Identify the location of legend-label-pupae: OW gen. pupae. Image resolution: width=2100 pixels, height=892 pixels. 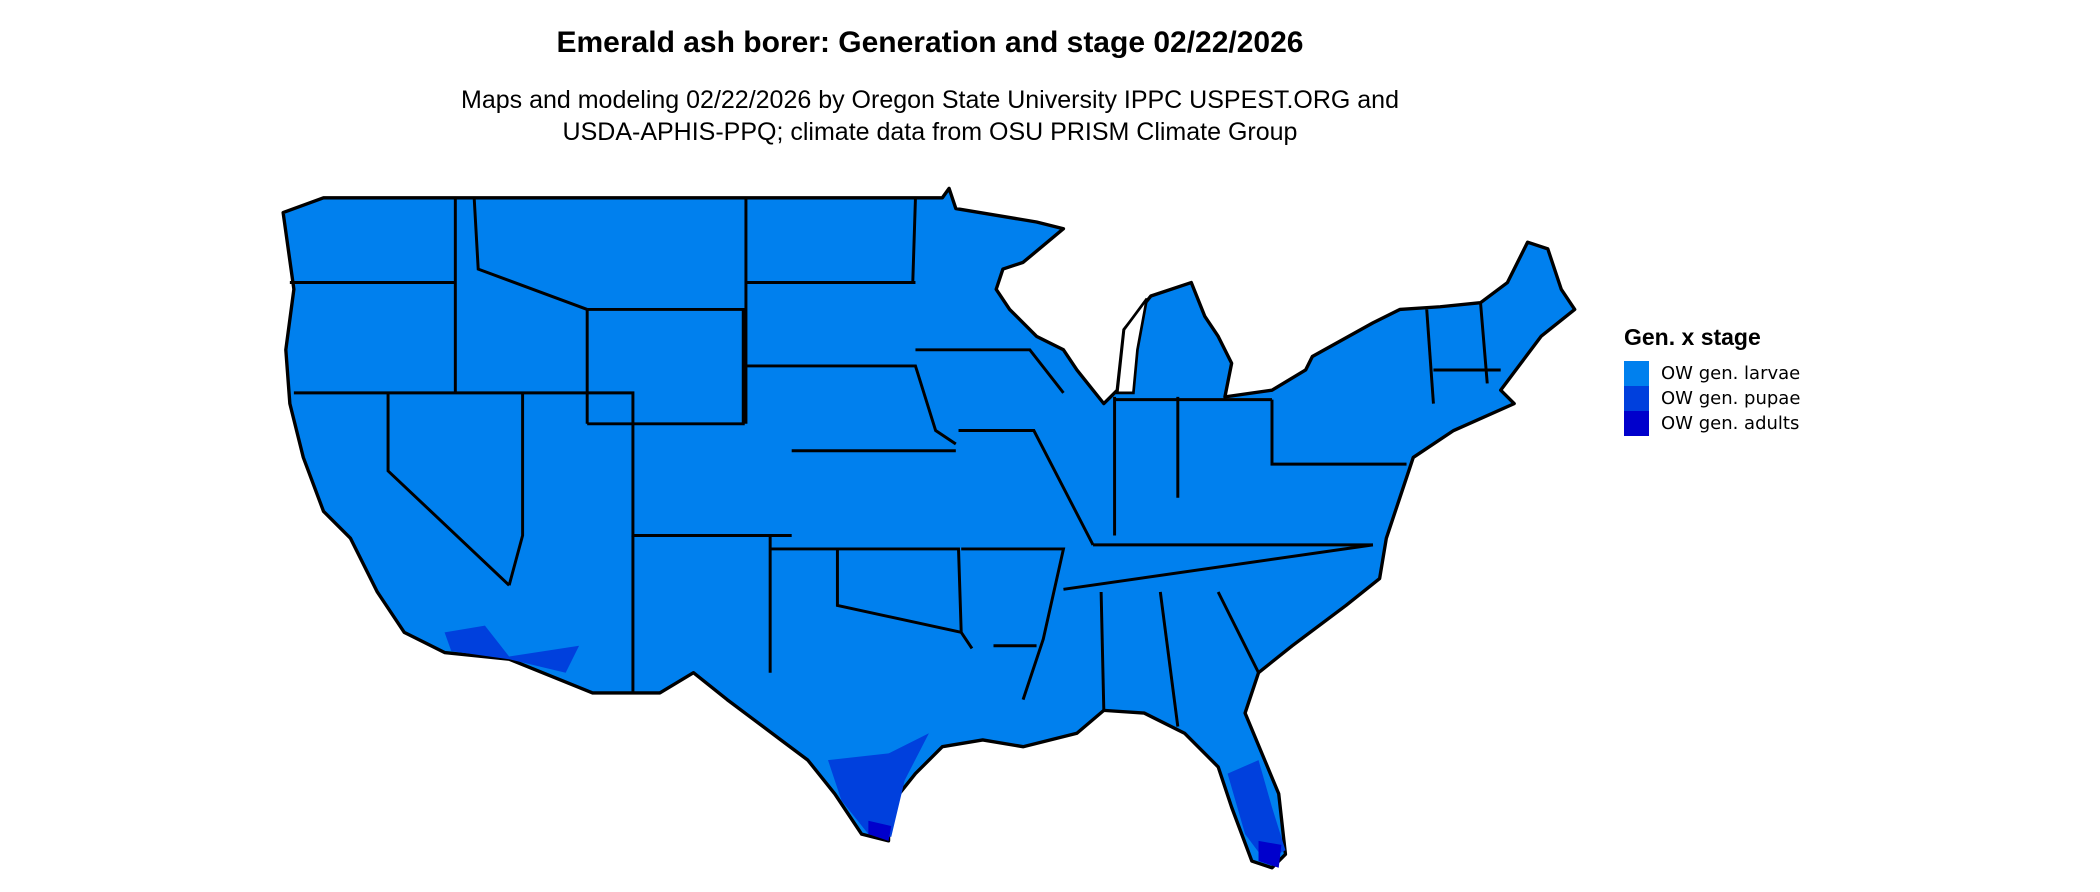
(1731, 398).